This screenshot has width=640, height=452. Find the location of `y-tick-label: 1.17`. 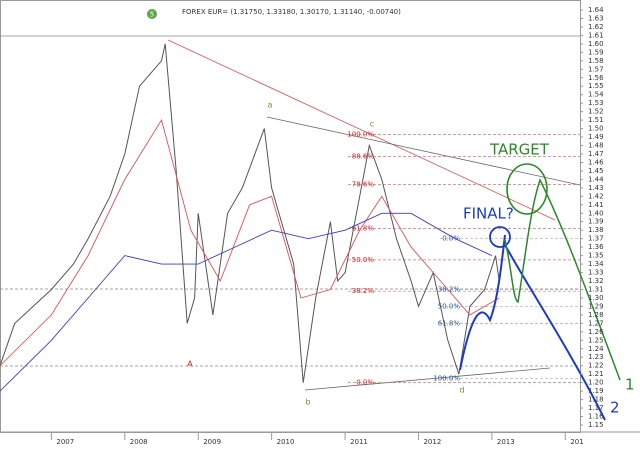

y-tick-label: 1.17 is located at coordinates (596, 408).